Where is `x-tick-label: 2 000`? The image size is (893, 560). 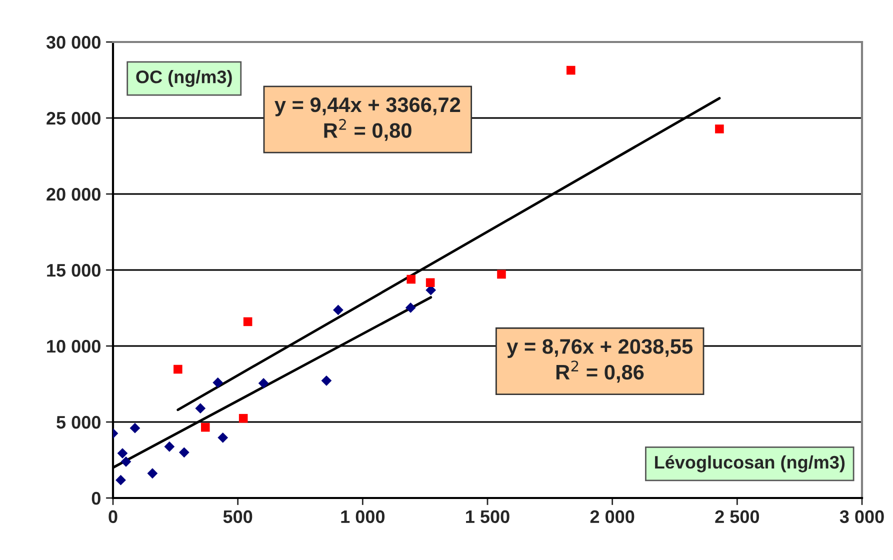 x-tick-label: 2 000 is located at coordinates (612, 517).